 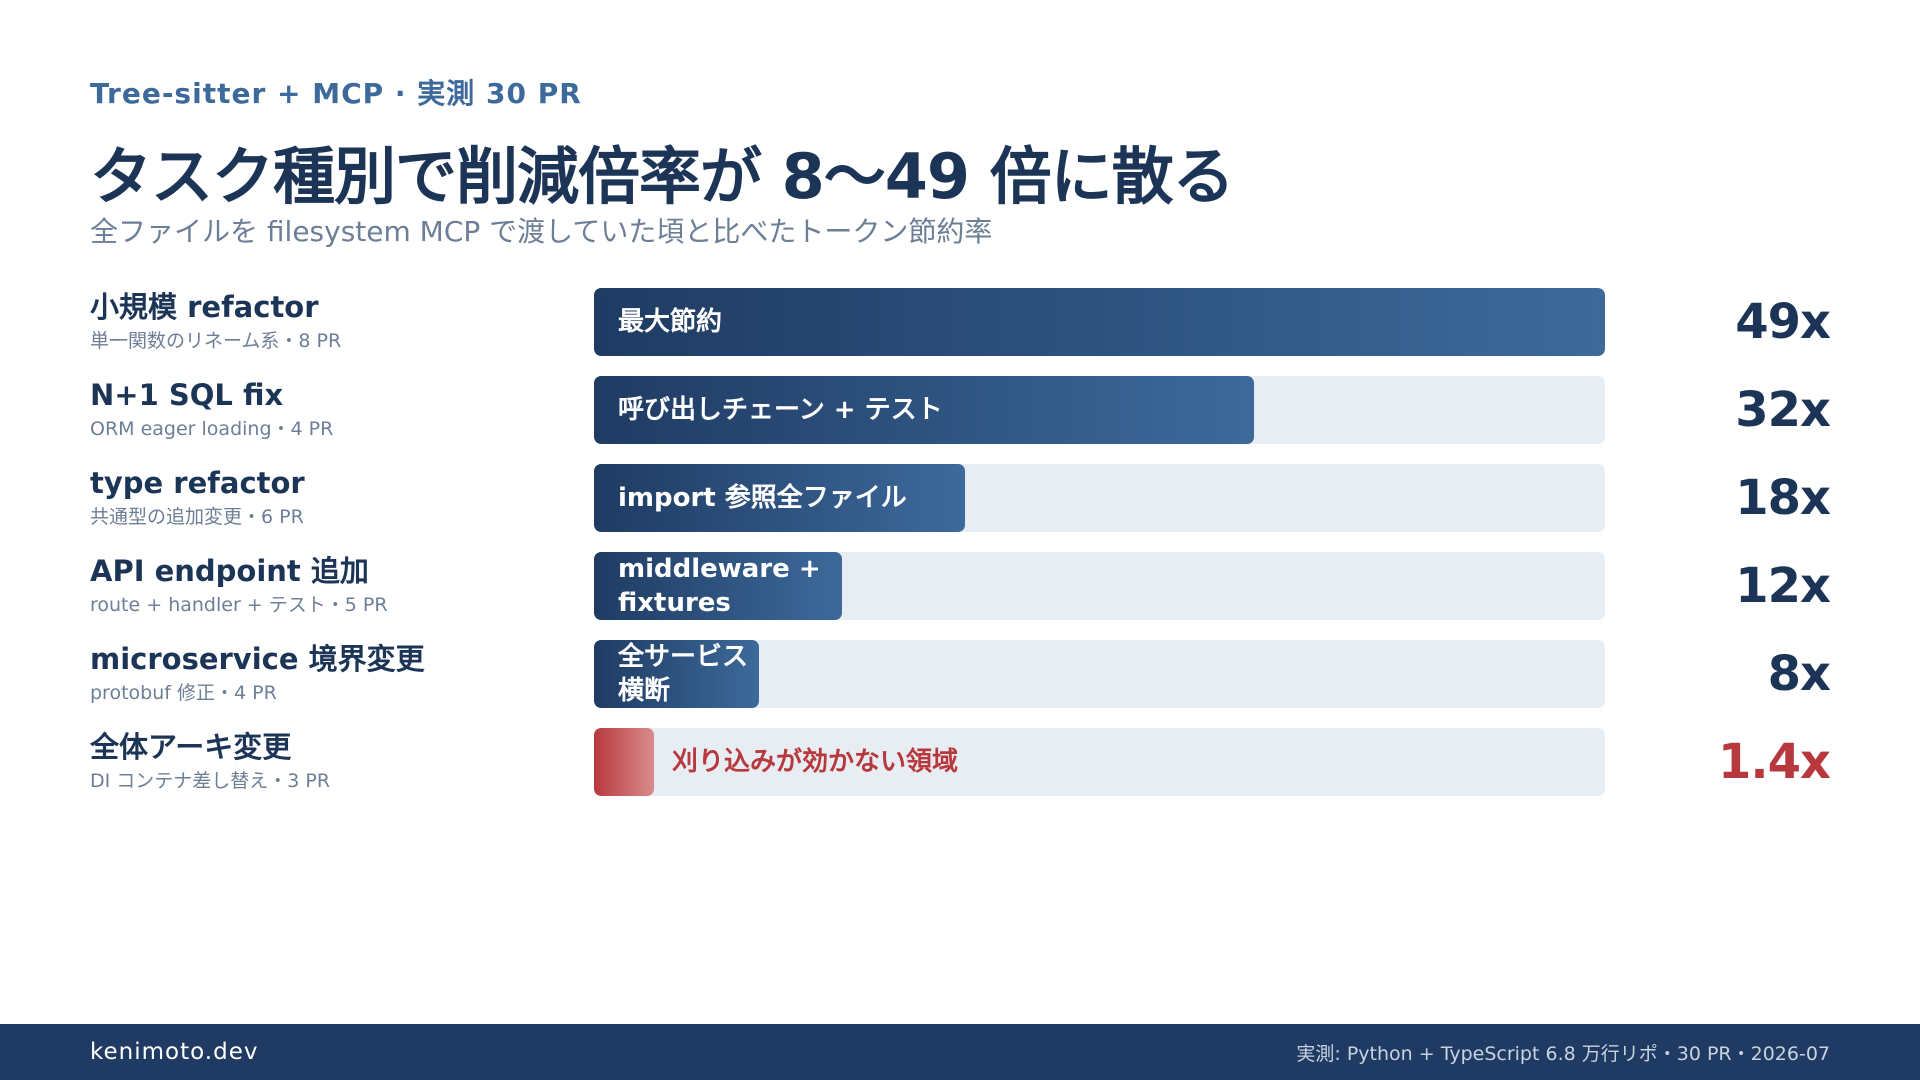 I want to click on page-subtitle: 全ファイルを filesystem MCP で渡していた頃と比べたトークン節約率, so click(x=541, y=231).